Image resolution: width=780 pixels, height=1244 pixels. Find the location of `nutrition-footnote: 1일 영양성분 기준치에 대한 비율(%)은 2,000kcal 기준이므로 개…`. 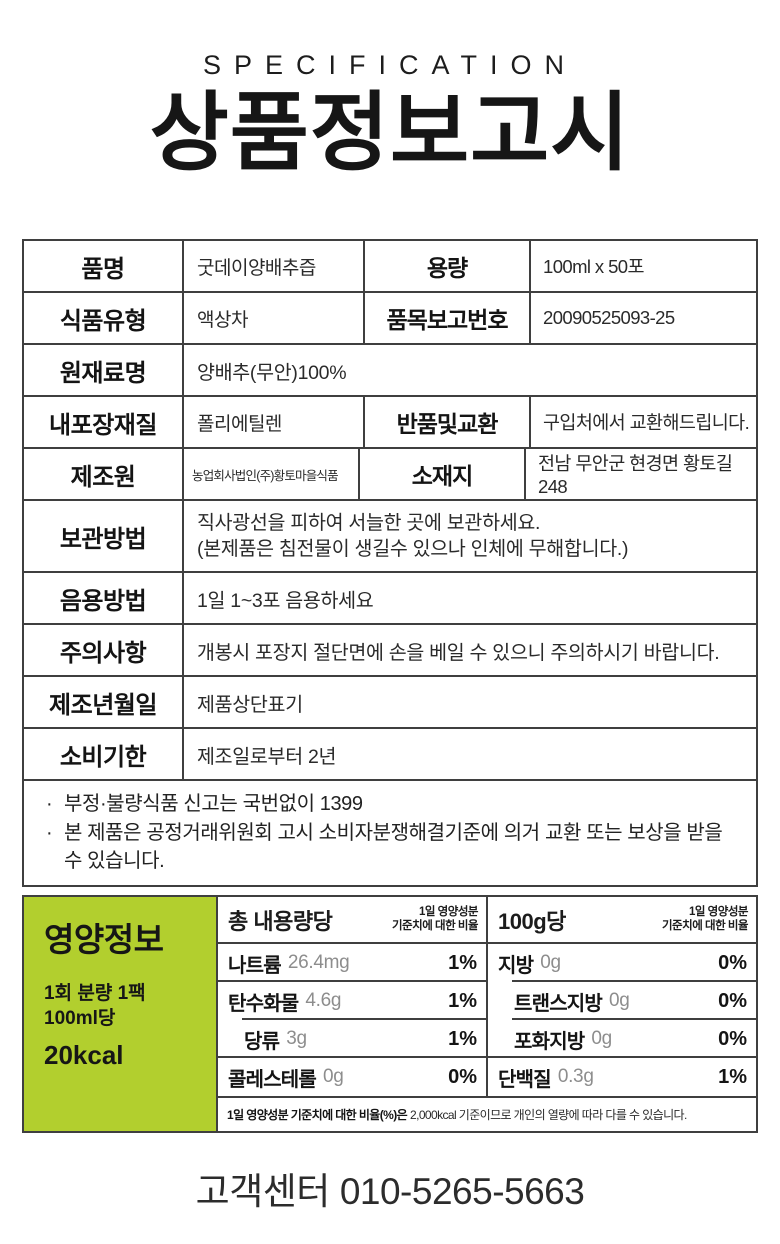

nutrition-footnote: 1일 영양성분 기준치에 대한 비율(%)은 2,000kcal 기준이므로 개… is located at coordinates (487, 1113).